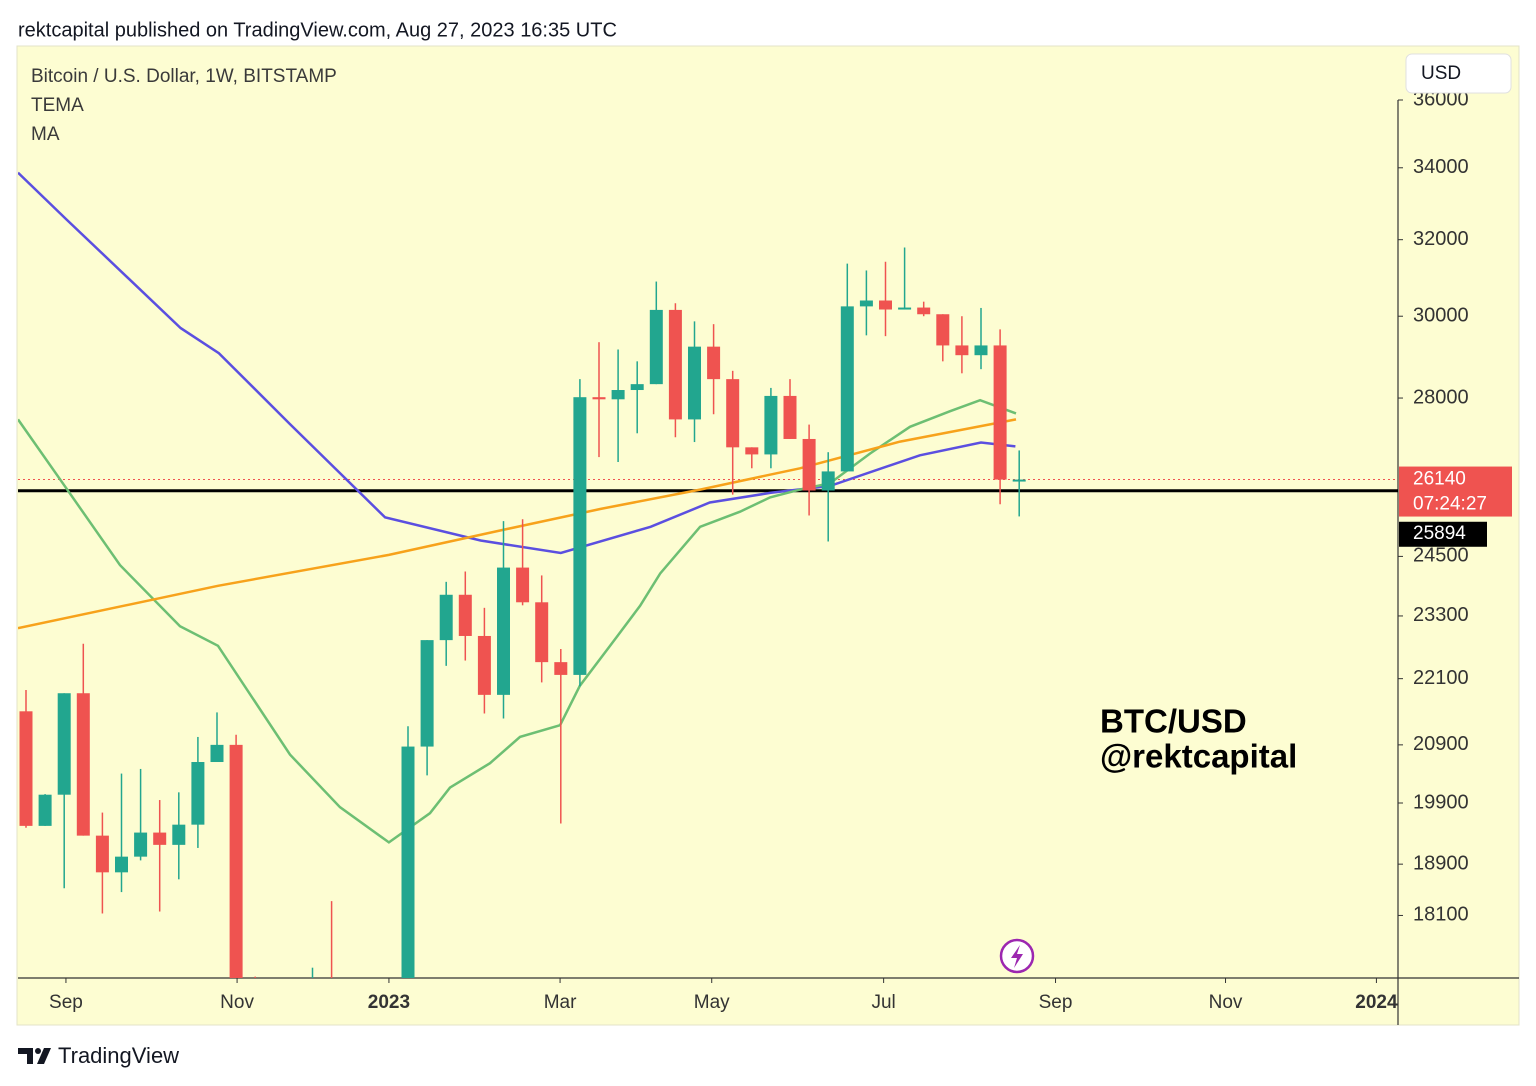 This screenshot has height=1086, width=1536. What do you see at coordinates (118, 1055) in the screenshot?
I see `footer-brand: TradingView` at bounding box center [118, 1055].